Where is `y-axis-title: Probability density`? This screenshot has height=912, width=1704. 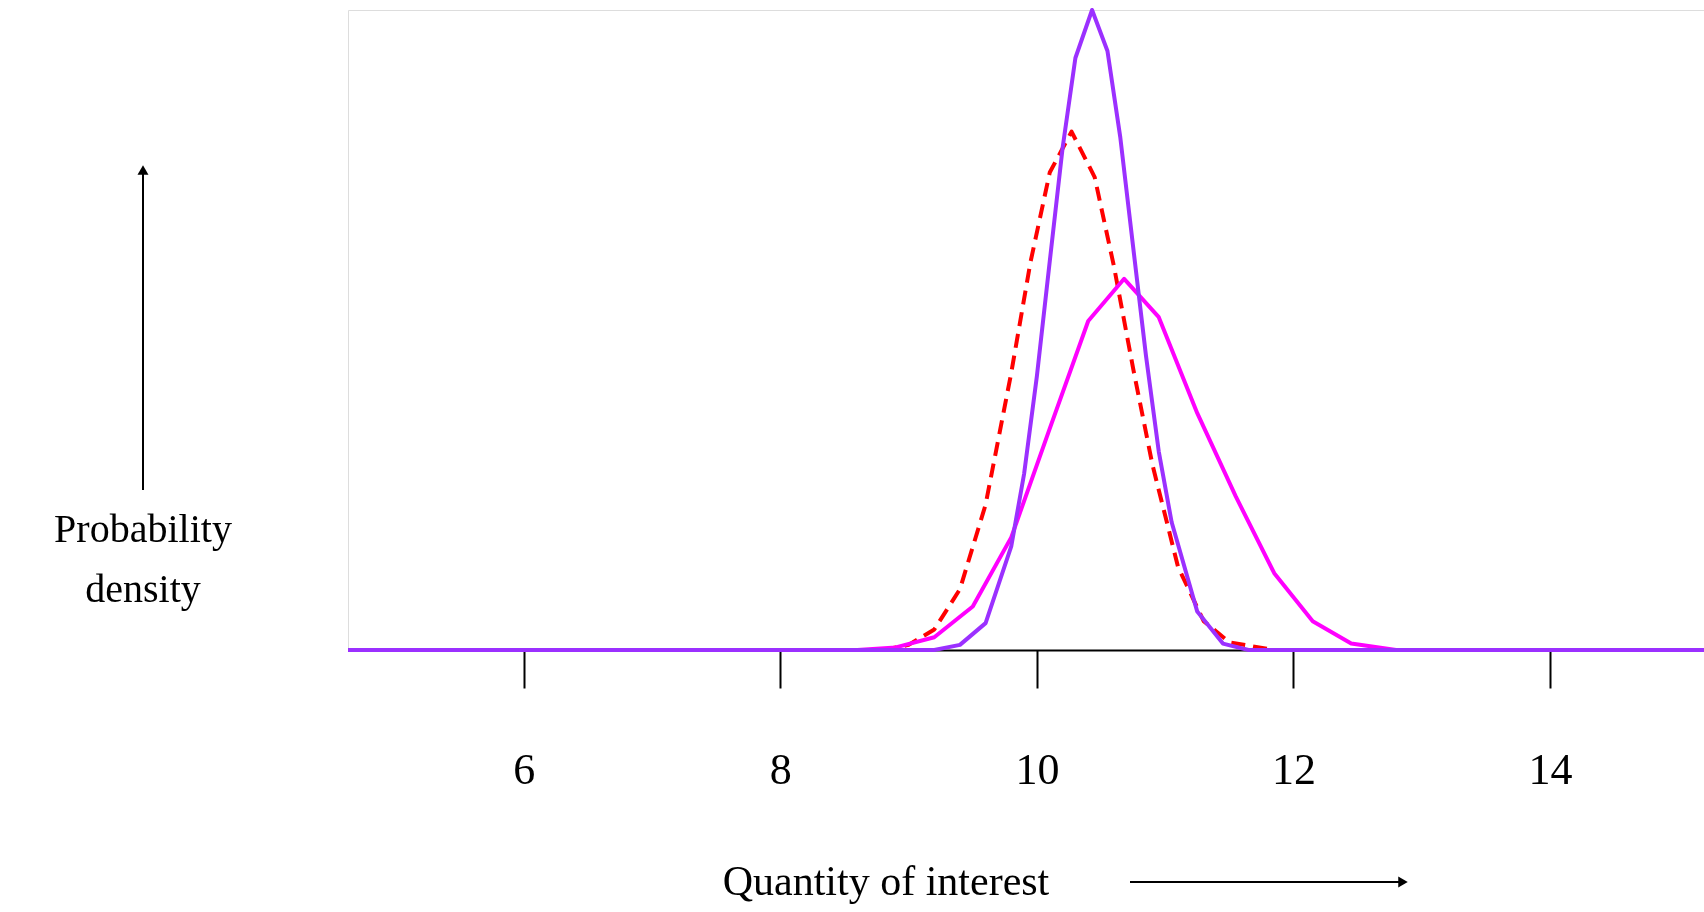 y-axis-title: Probability density is located at coordinates (143, 558).